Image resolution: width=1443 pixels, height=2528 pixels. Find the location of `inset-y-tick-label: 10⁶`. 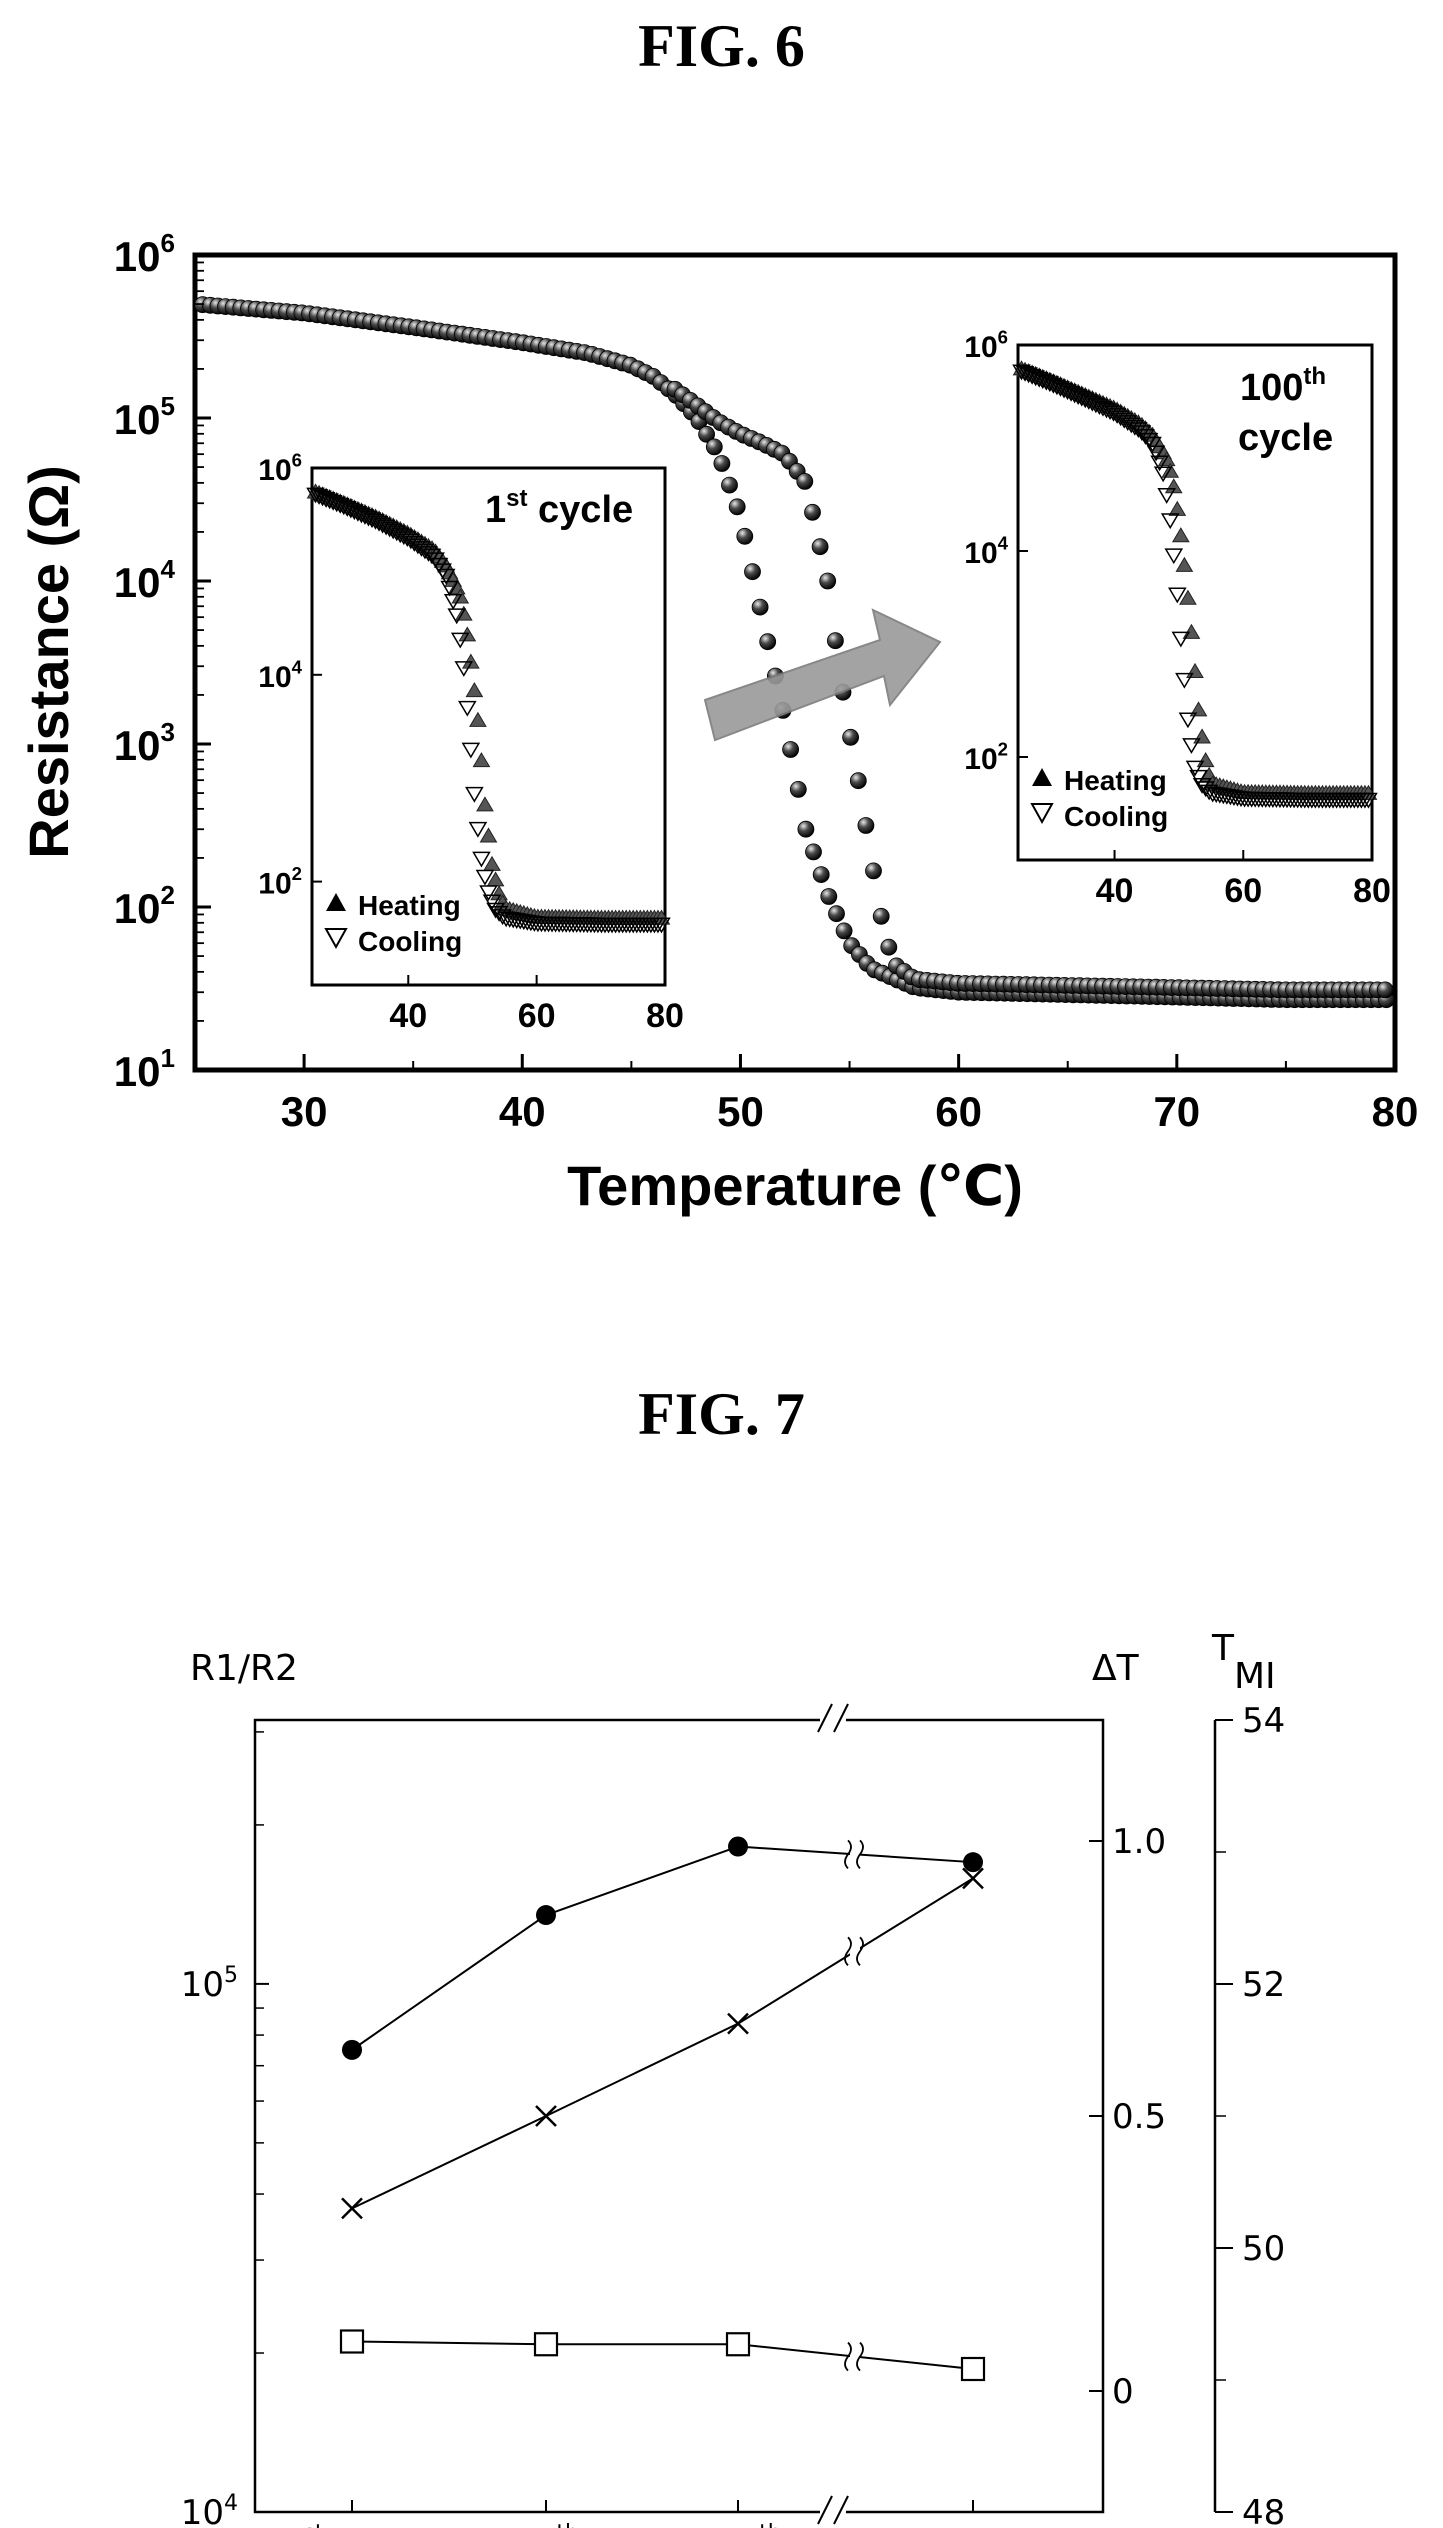

inset-y-tick-label: 10⁶ is located at coordinates (986, 346).